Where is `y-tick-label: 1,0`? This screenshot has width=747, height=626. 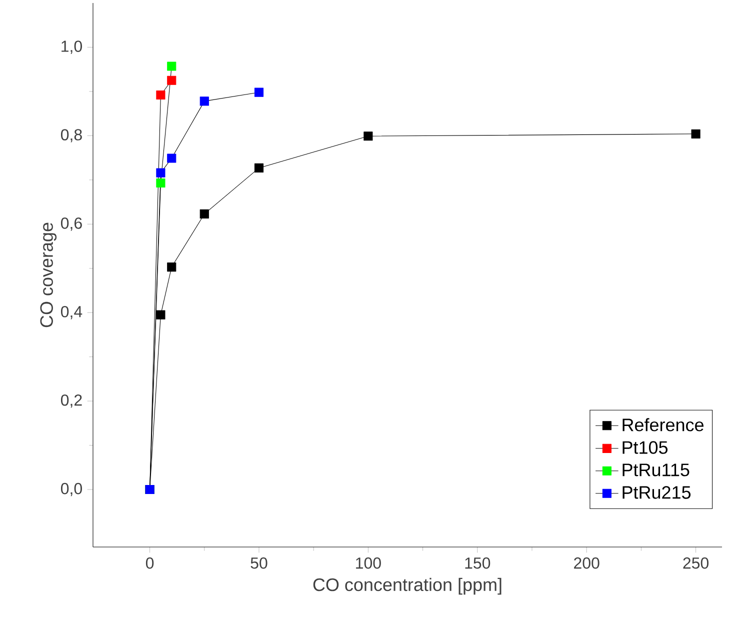 y-tick-label: 1,0 is located at coordinates (72, 47).